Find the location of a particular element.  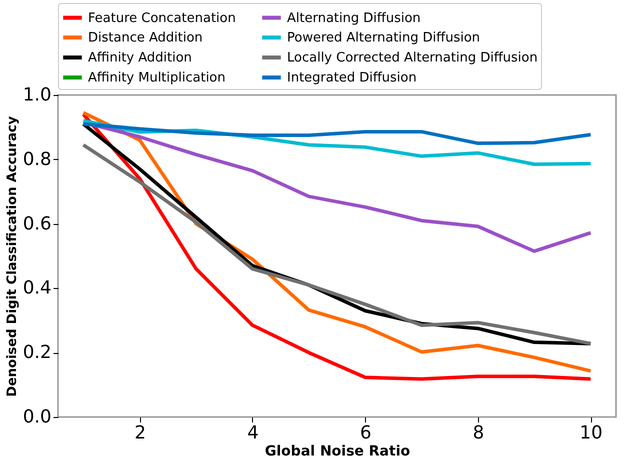

y-axis-title: Denoised Digit Classification Accuracy is located at coordinates (12, 256).